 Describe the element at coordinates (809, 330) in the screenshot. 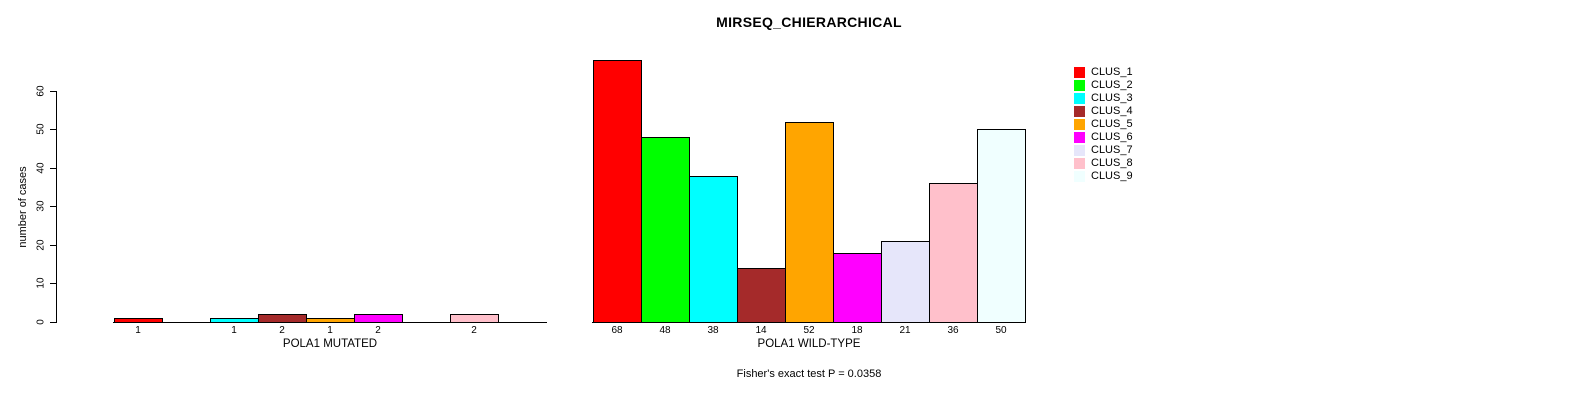

I see `bar-count-label: 52` at that location.